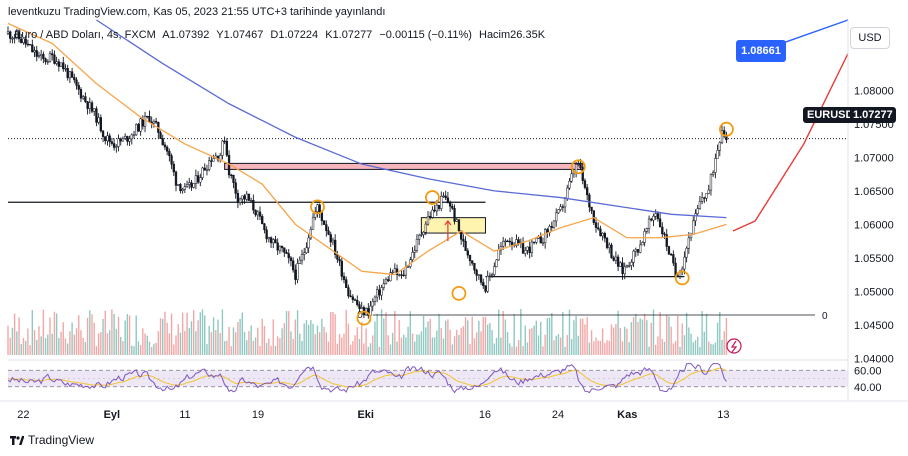  I want to click on currency-button: USD, so click(870, 38).